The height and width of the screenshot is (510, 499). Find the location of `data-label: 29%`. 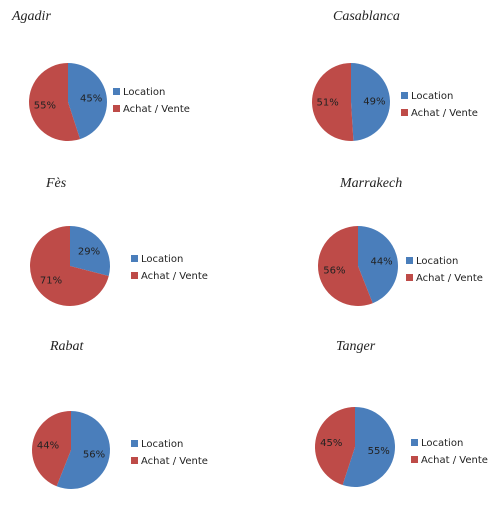

data-label: 29% is located at coordinates (89, 251).